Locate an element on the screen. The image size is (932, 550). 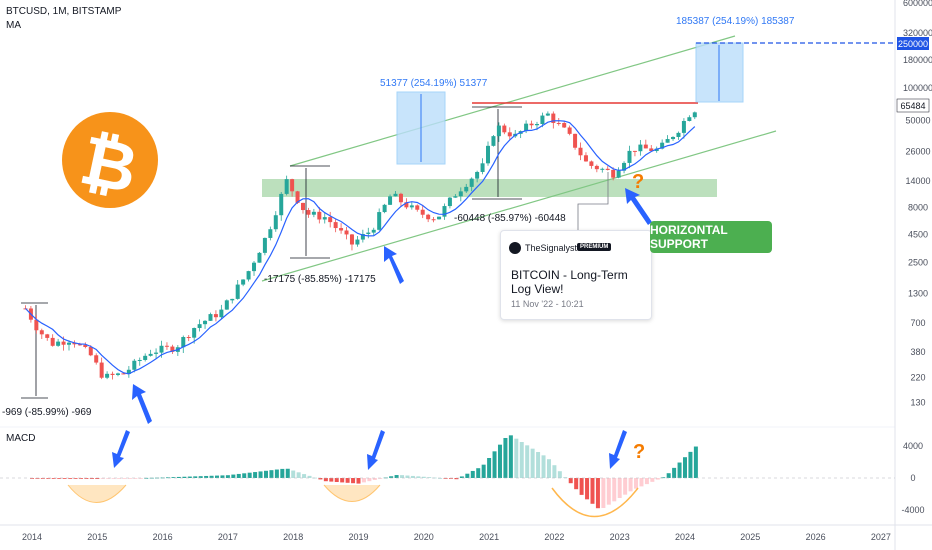
price-tick-label: 14000 is located at coordinates (917, 181).